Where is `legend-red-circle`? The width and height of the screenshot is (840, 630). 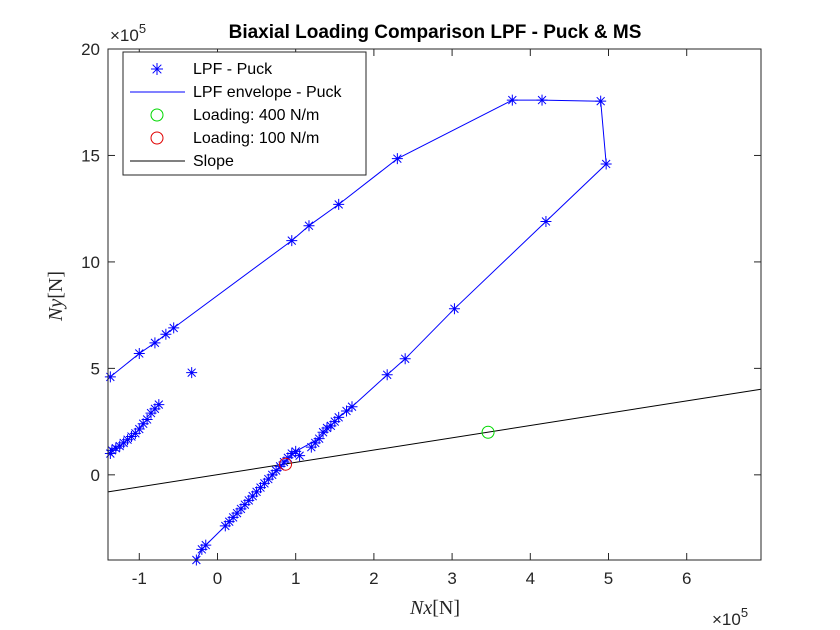
legend-red-circle is located at coordinates (157, 138).